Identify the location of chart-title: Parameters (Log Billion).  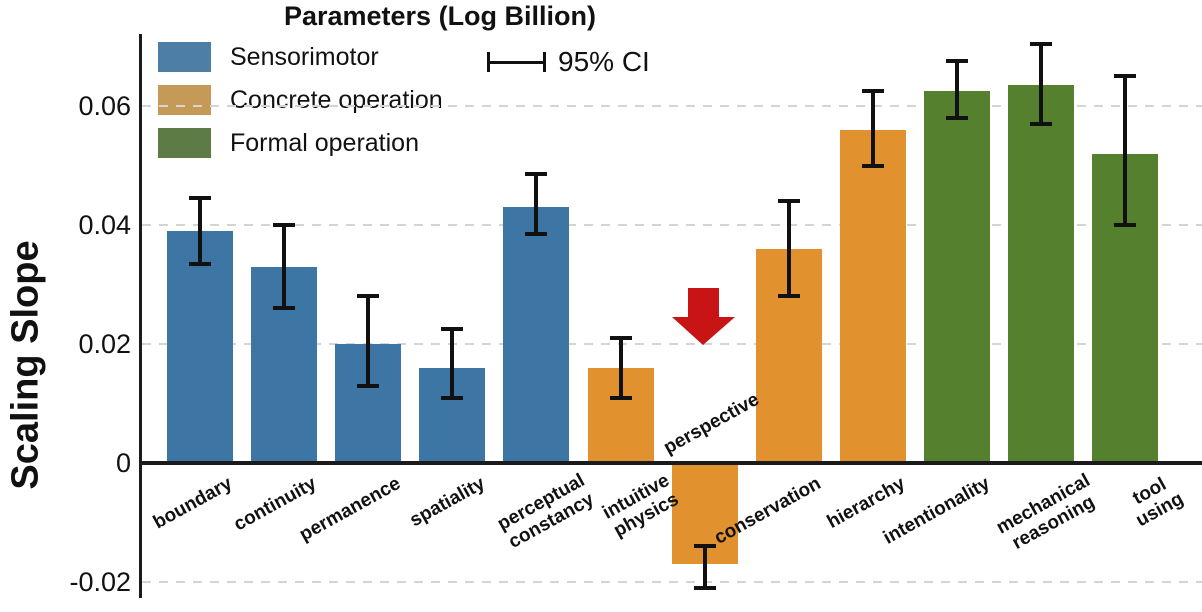
(440, 16).